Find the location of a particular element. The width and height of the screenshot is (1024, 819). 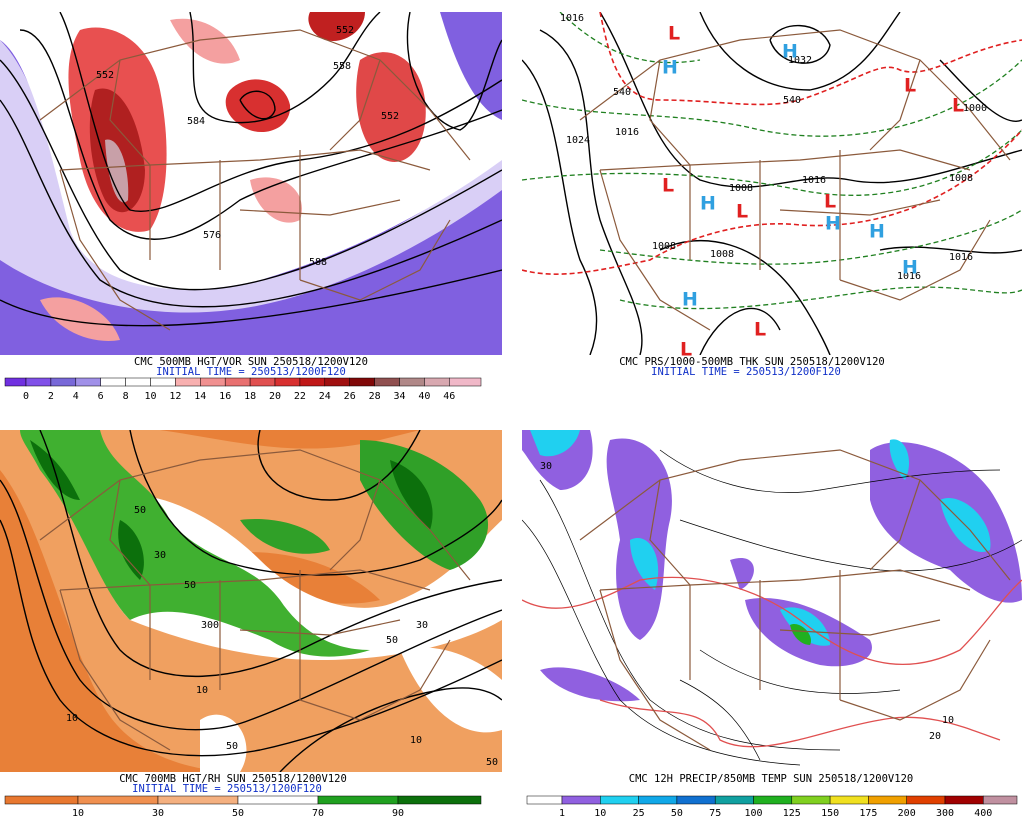

colorbar-label: 2 is located at coordinates (51, 396).